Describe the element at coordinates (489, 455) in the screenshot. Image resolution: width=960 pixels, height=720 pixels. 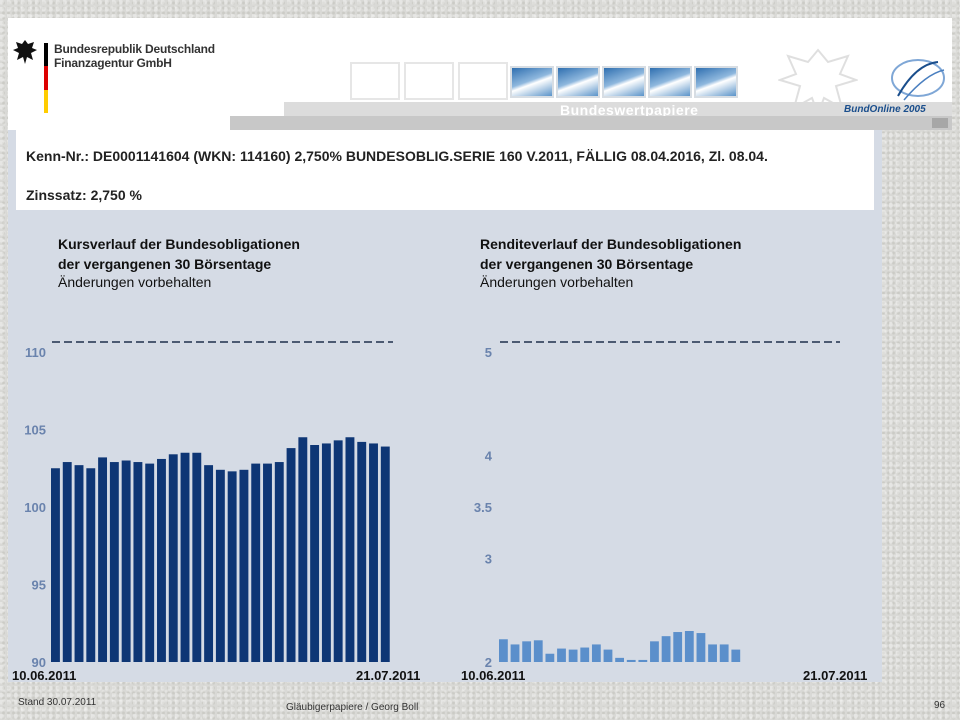
I see `yield-y-tick-label: 4` at that location.